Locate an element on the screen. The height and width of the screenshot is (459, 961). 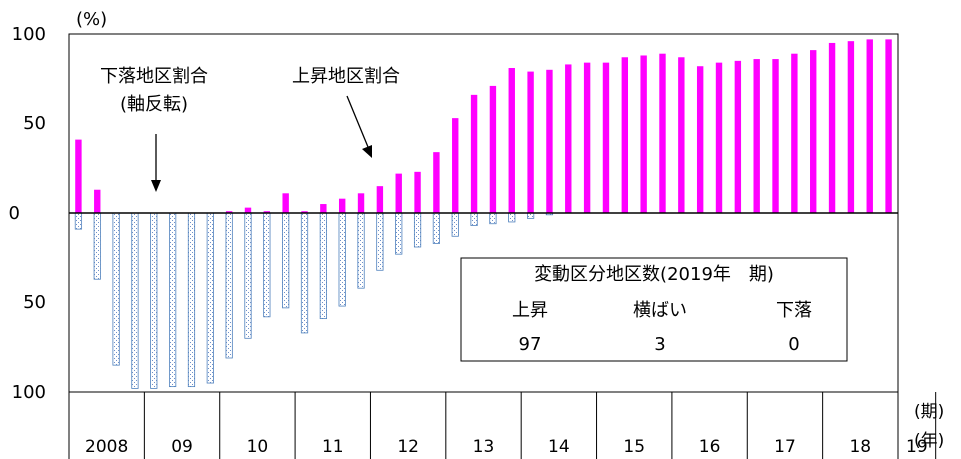
year-label: 17 is located at coordinates (785, 447).